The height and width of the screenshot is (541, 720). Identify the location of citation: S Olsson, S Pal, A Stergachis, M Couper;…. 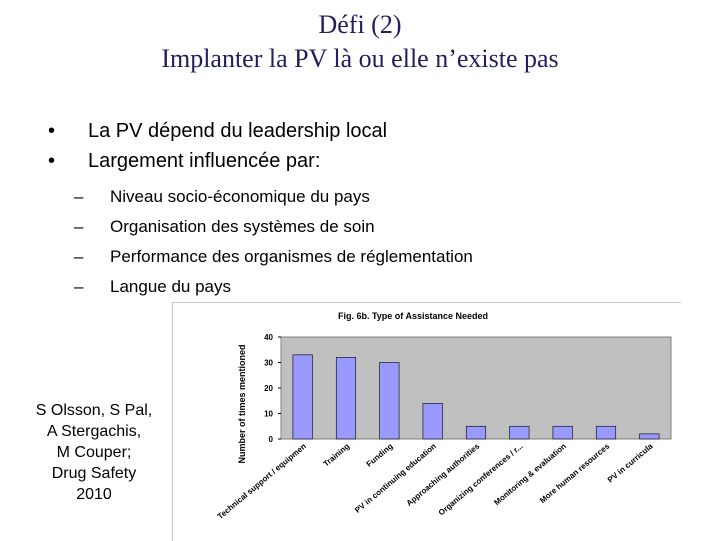
(94, 452).